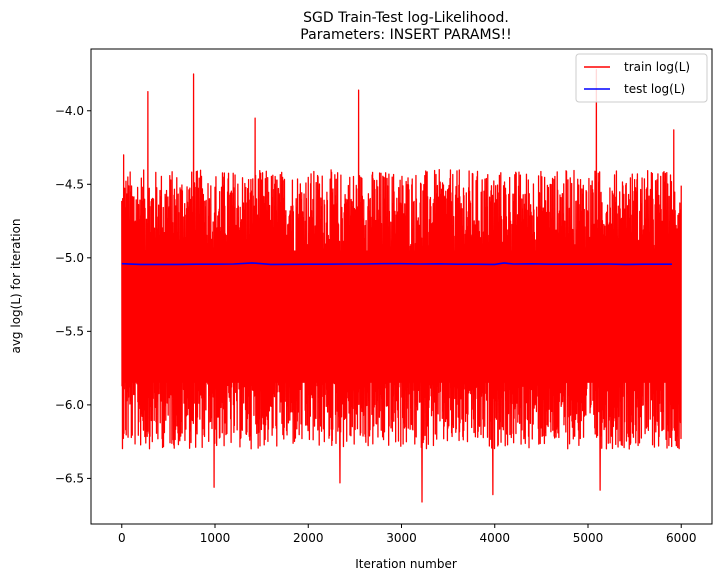  What do you see at coordinates (69, 478) in the screenshot?
I see `y-tick-label: −6.5` at bounding box center [69, 478].